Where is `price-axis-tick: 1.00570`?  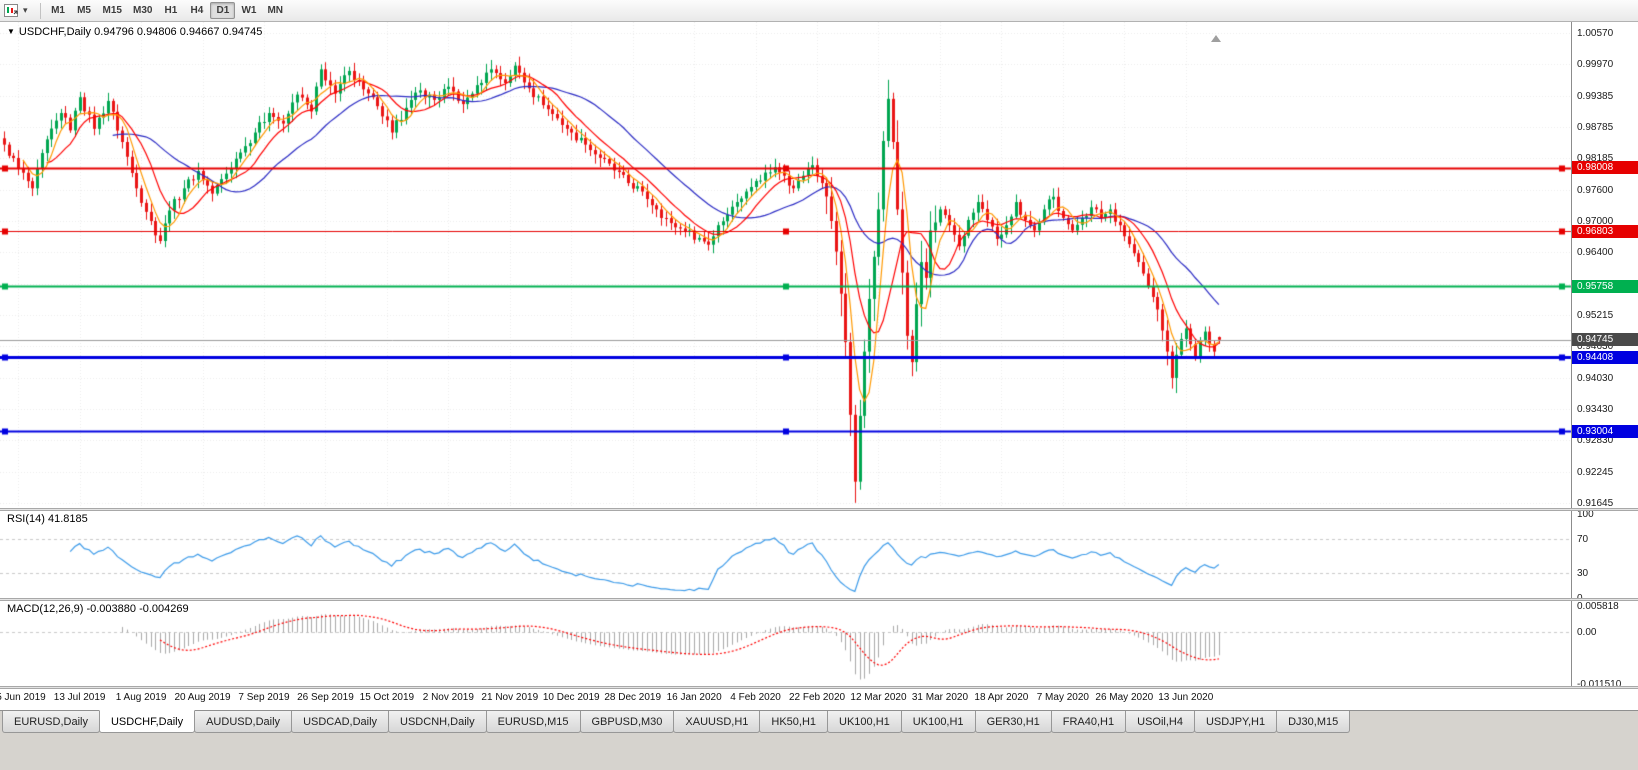
price-axis-tick: 1.00570 is located at coordinates (1595, 33).